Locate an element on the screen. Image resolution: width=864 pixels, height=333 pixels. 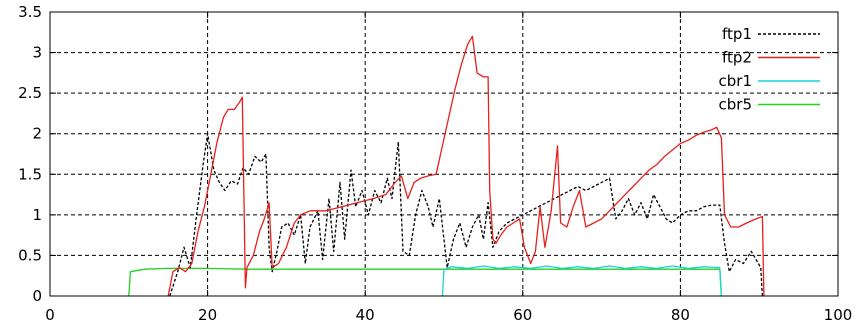
y-tick-label: 1 is located at coordinates (37, 215).